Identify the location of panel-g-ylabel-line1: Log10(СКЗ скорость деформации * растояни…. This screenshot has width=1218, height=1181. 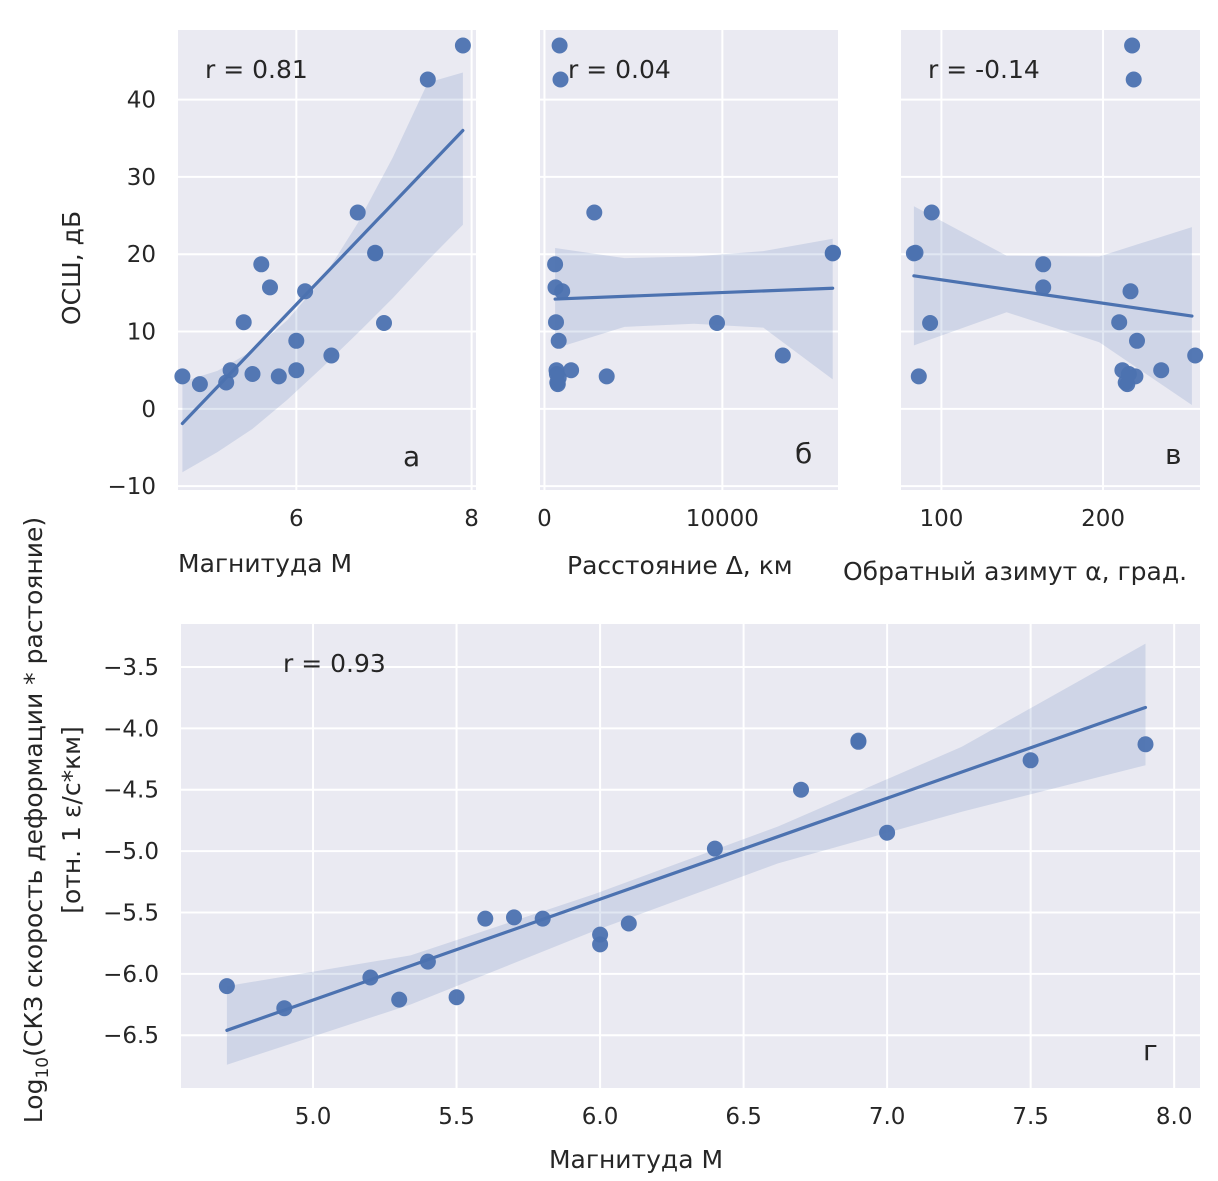
(36, 820).